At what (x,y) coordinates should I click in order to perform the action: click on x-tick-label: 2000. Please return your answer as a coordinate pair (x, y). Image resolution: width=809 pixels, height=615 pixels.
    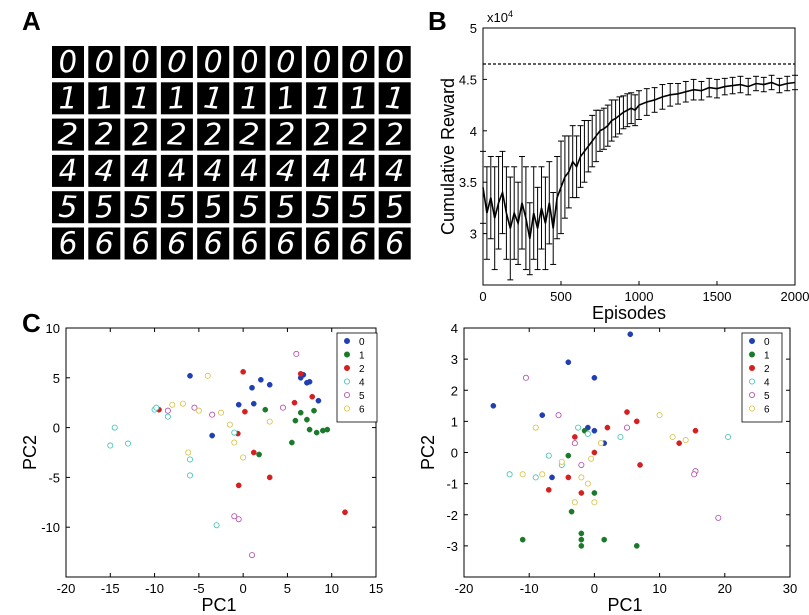
    Looking at the image, I should click on (795, 296).